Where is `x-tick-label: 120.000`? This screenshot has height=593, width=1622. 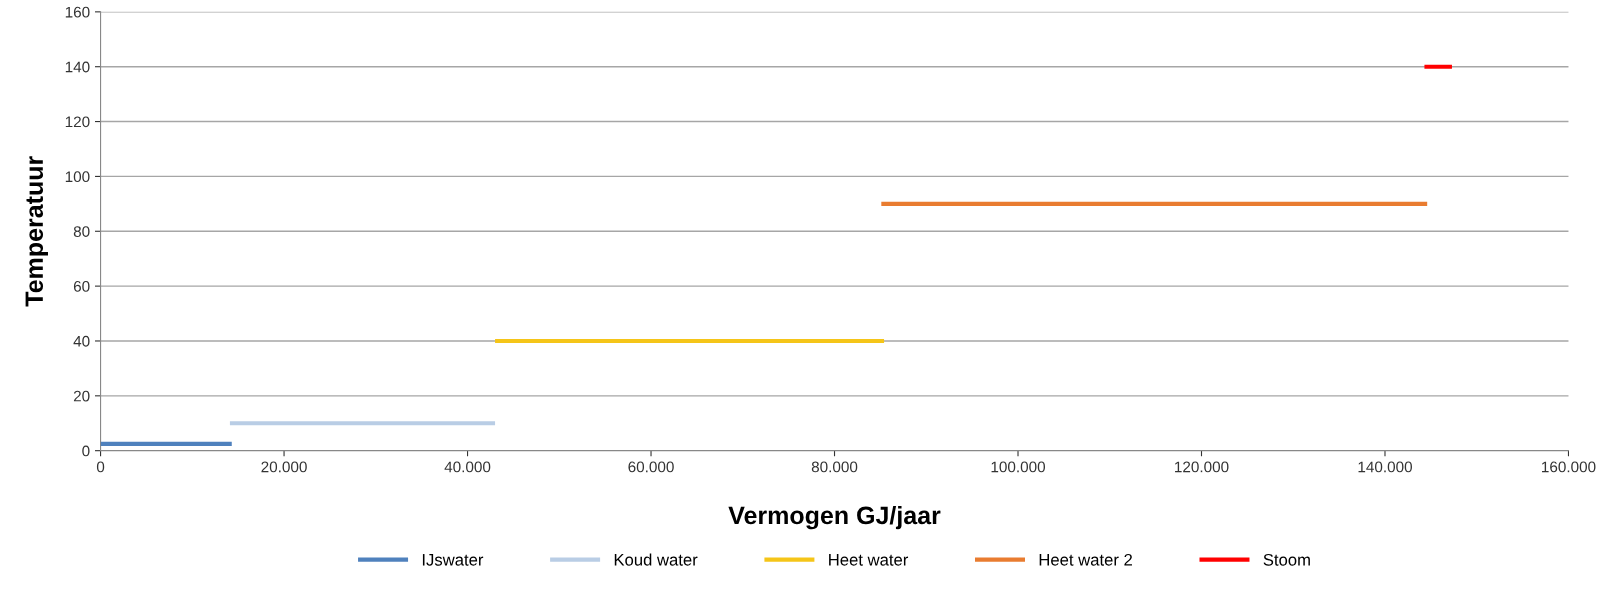
x-tick-label: 120.000 is located at coordinates (1202, 467).